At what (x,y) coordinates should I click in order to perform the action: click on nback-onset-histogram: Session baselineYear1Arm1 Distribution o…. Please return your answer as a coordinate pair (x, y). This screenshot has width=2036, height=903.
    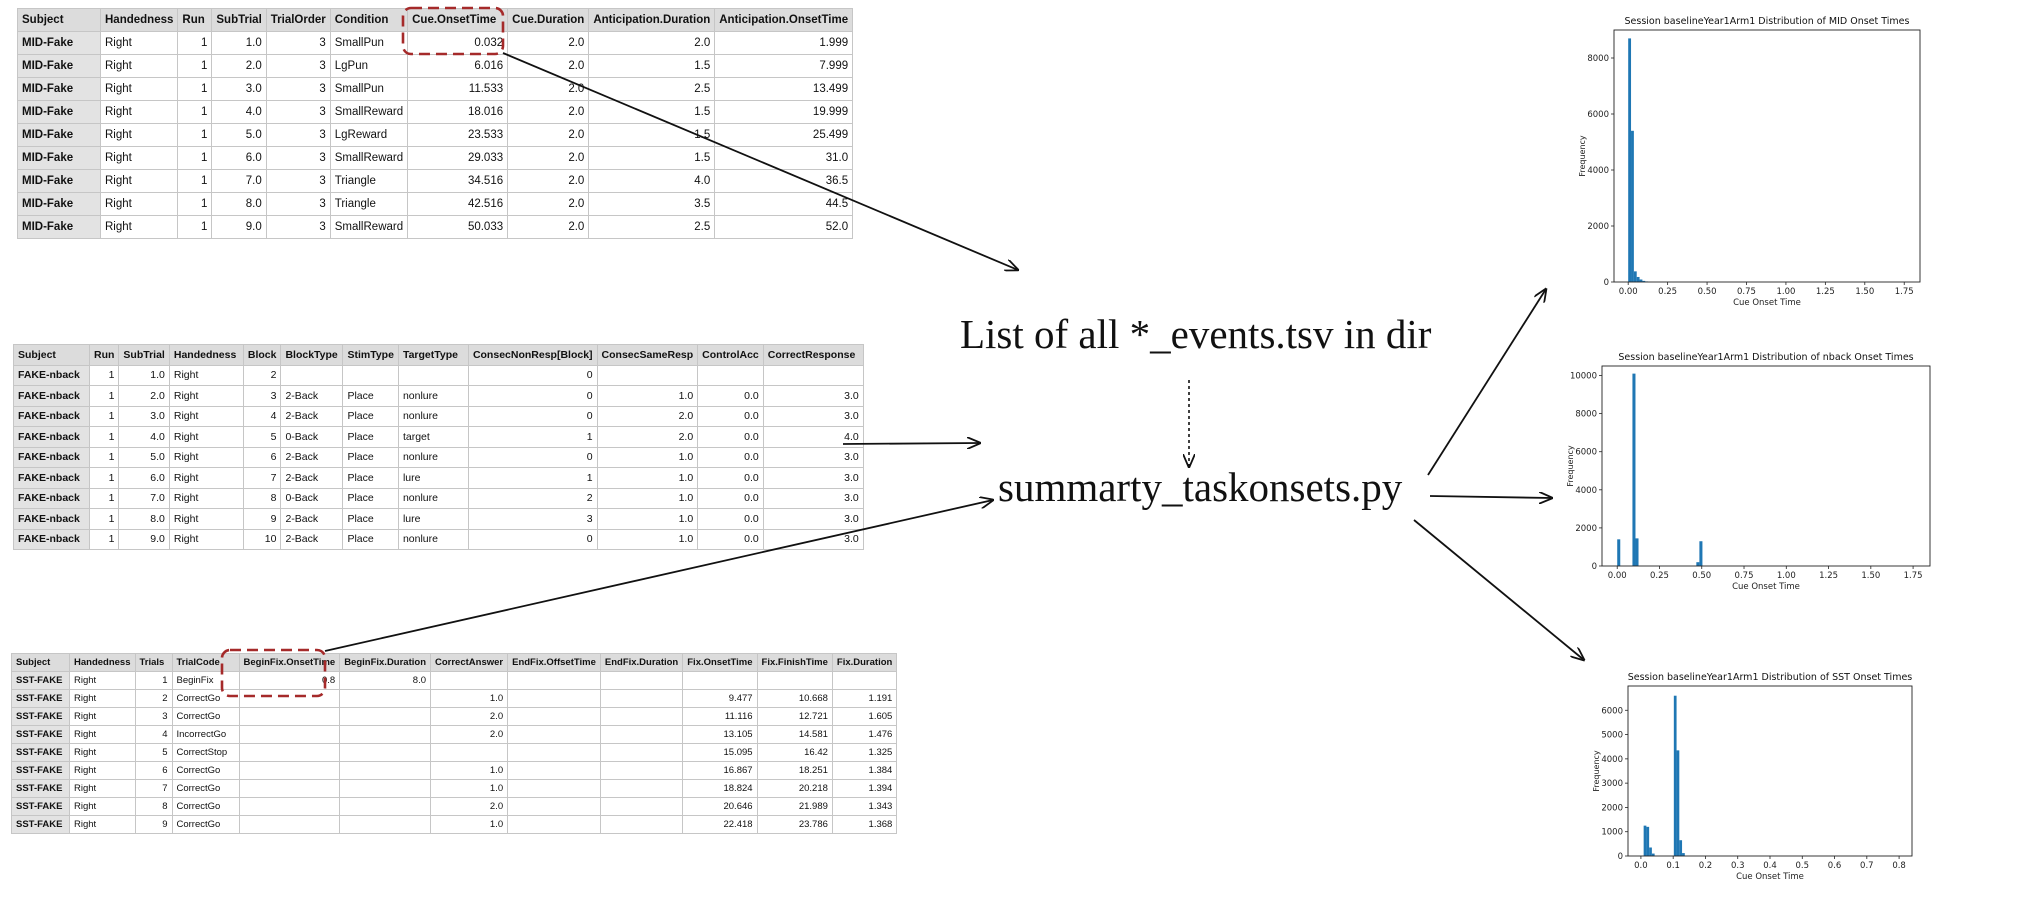
    Looking at the image, I should click on (1751, 475).